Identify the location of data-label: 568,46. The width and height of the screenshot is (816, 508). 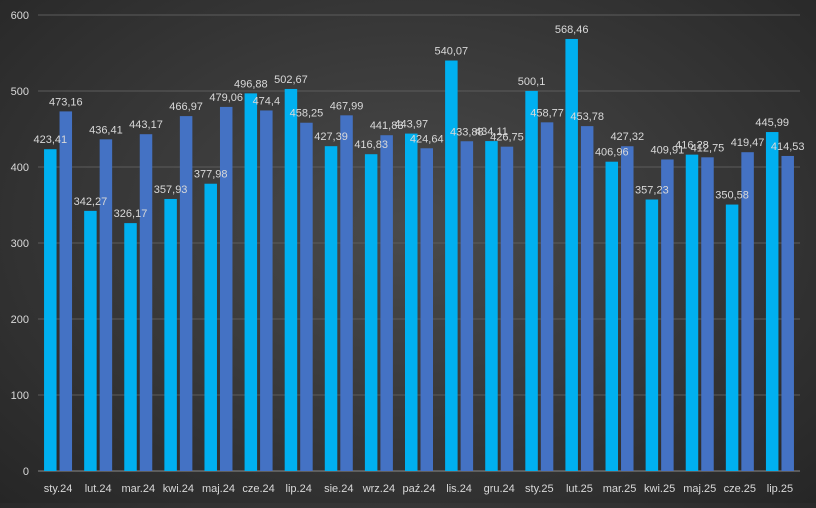
(572, 30).